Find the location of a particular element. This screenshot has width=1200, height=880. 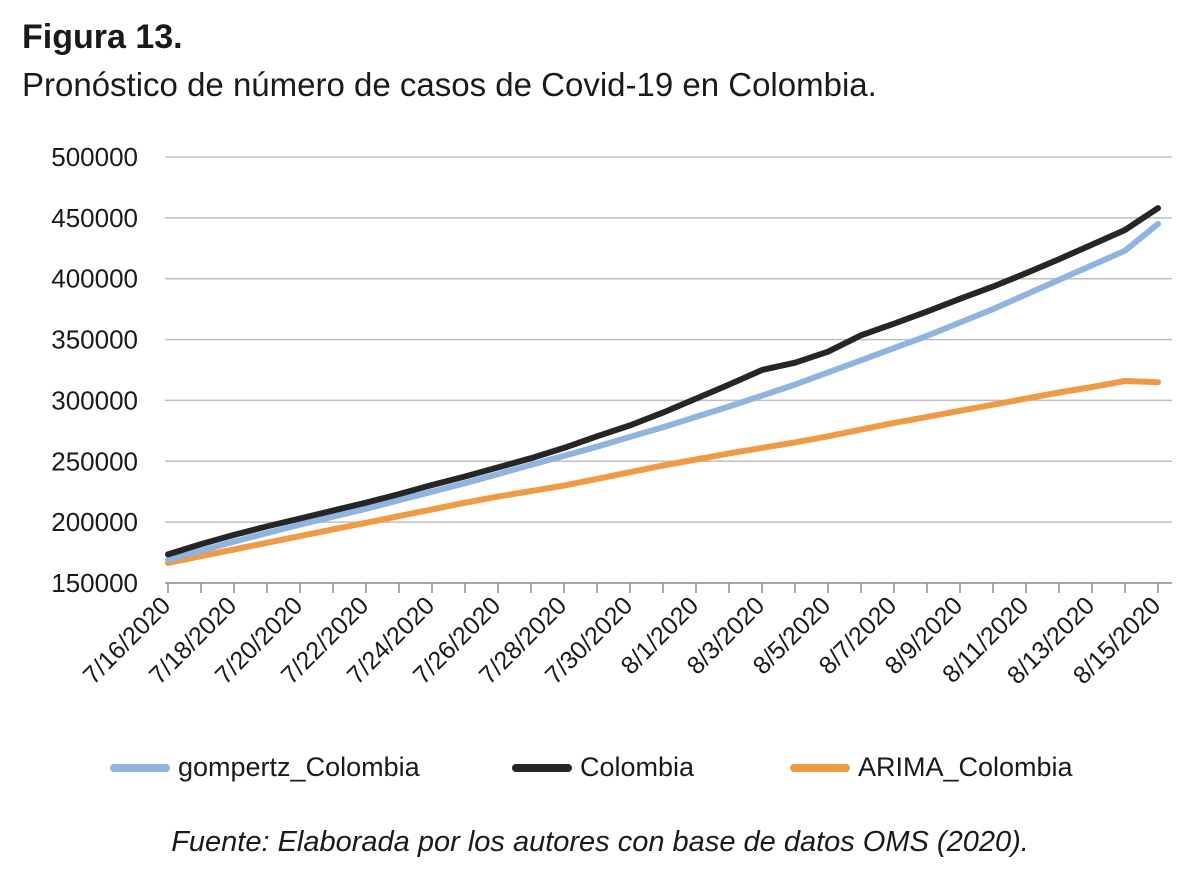

legend-item-gompertz: gompertz_Colombia is located at coordinates (265, 767).